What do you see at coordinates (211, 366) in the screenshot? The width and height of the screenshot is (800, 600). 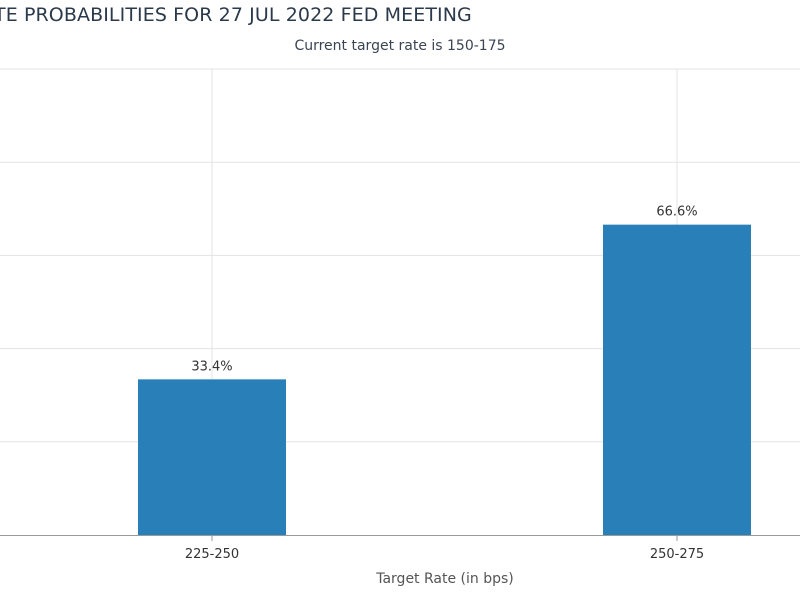 I see `data-label: 33.4%` at bounding box center [211, 366].